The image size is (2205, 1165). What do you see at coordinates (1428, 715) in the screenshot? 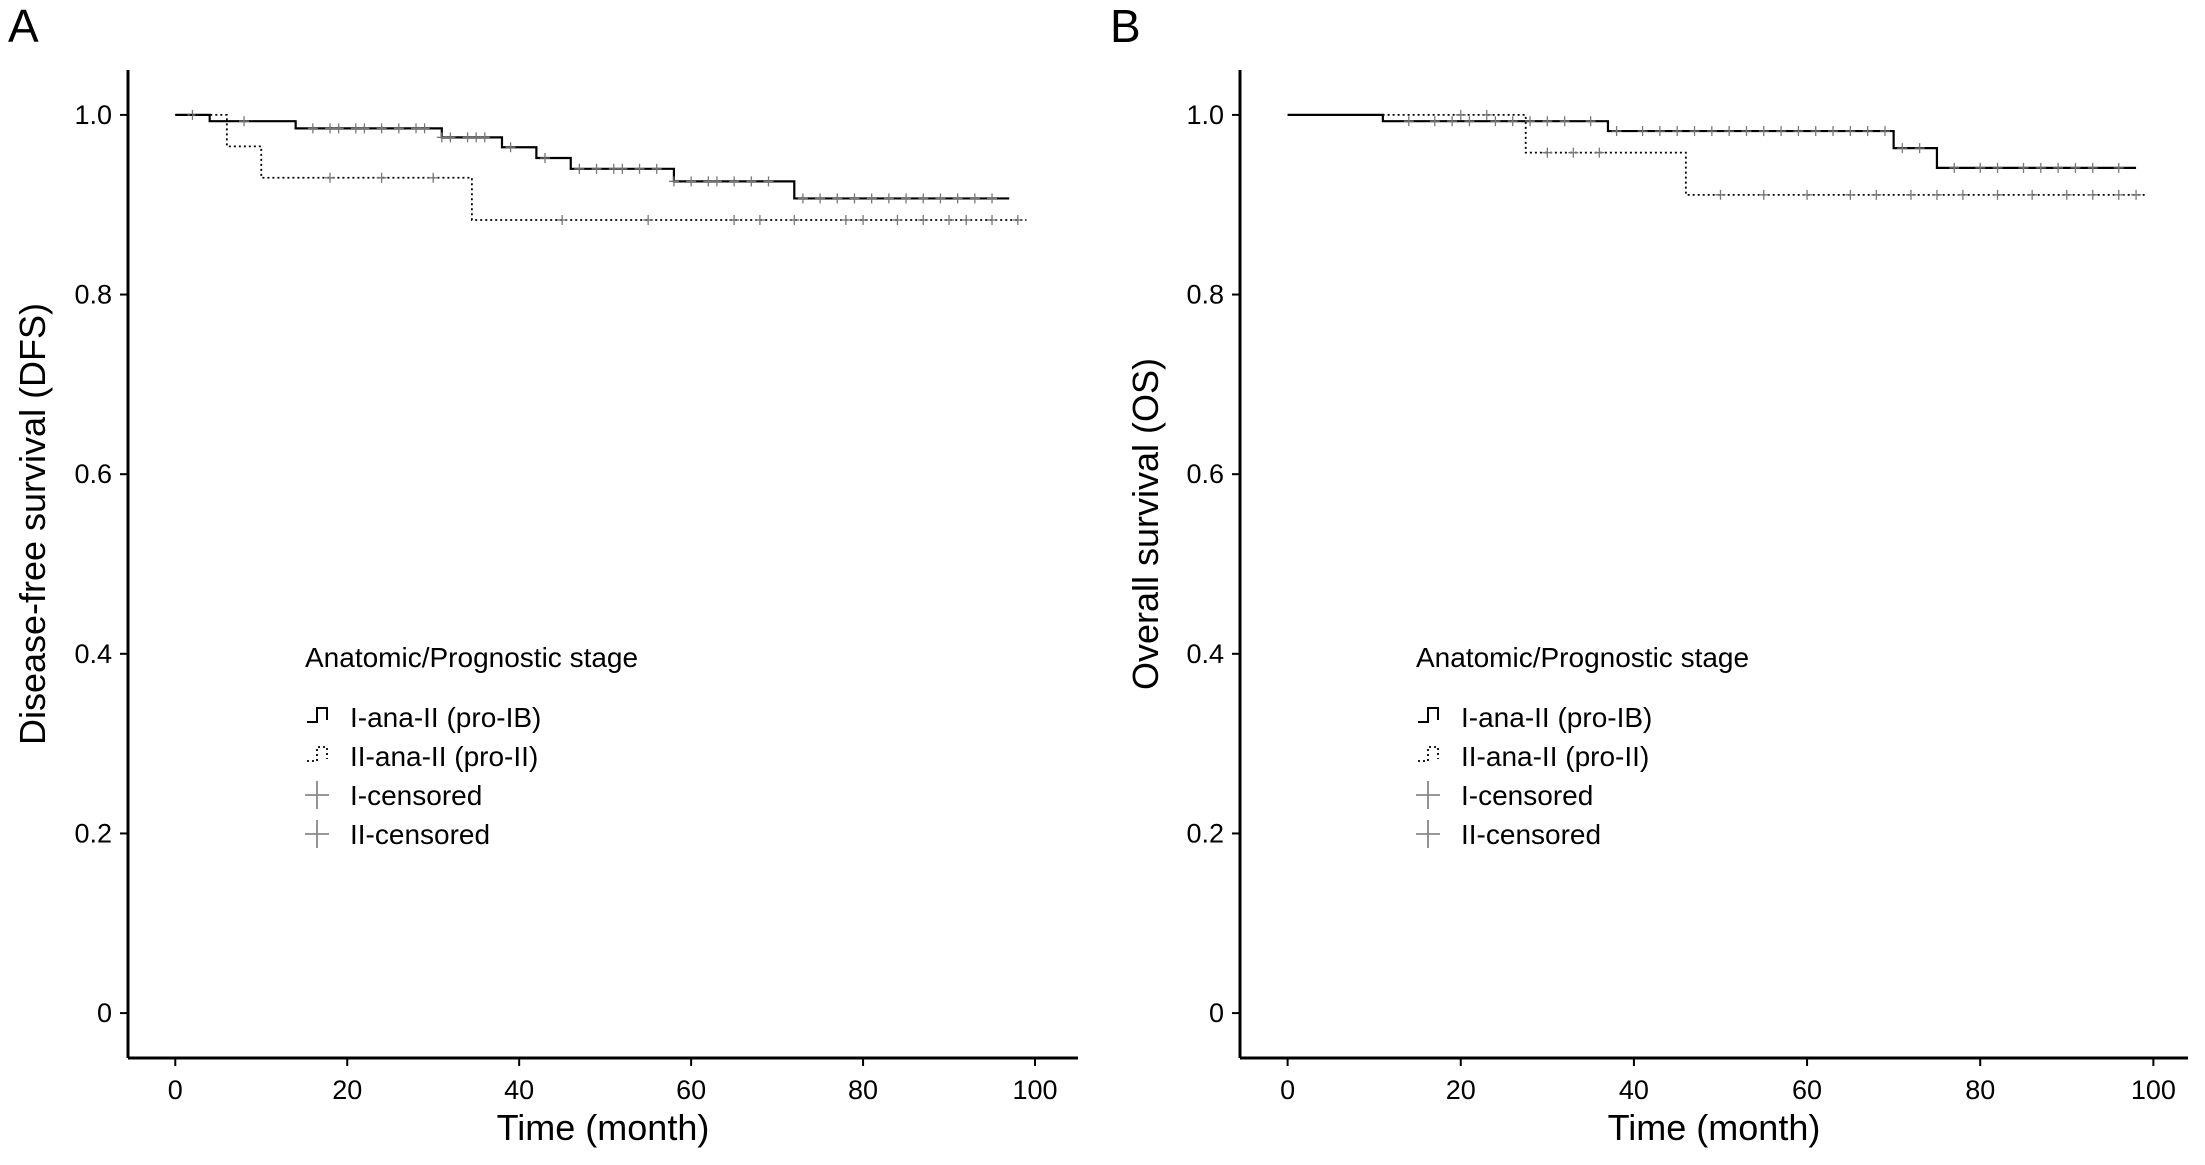
I see `legend-swatch-solid` at bounding box center [1428, 715].